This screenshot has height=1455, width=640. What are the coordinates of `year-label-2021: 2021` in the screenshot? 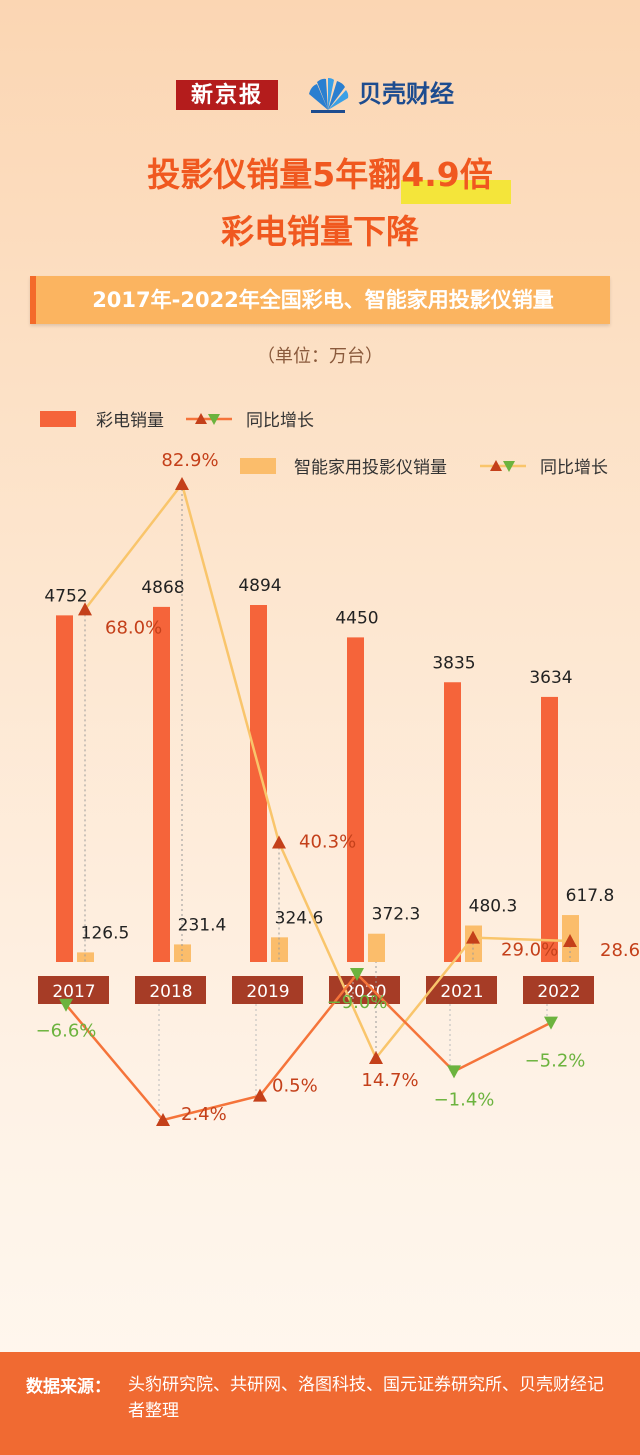 It's located at (461, 992).